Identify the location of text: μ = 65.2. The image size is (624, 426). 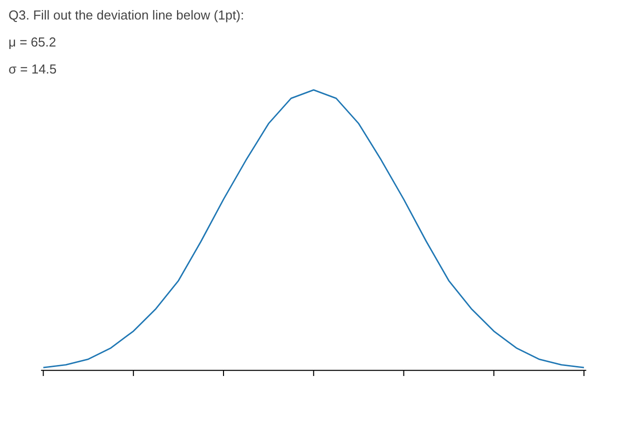
(32, 42).